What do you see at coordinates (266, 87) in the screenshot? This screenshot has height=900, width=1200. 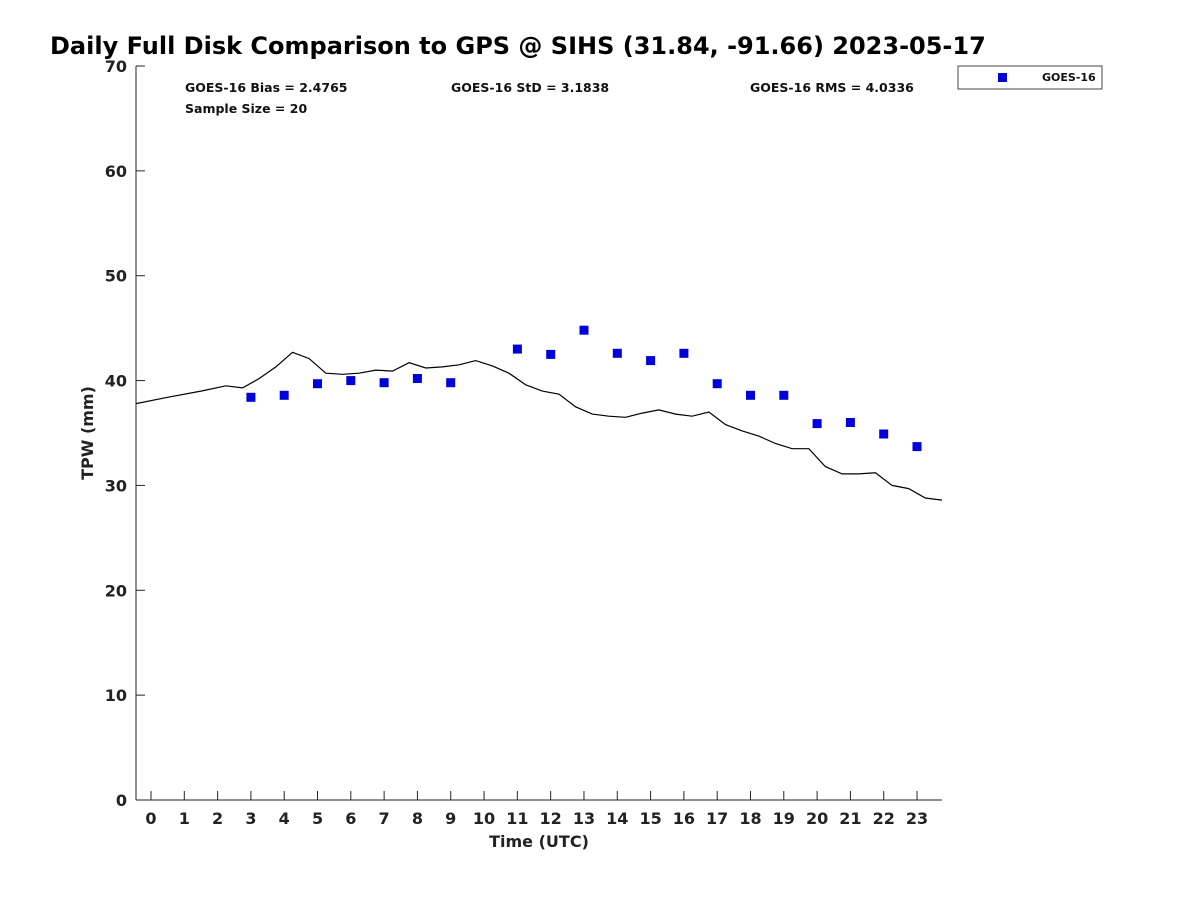 I see `stat-bias: GOES-16 Bias = 2.4765` at bounding box center [266, 87].